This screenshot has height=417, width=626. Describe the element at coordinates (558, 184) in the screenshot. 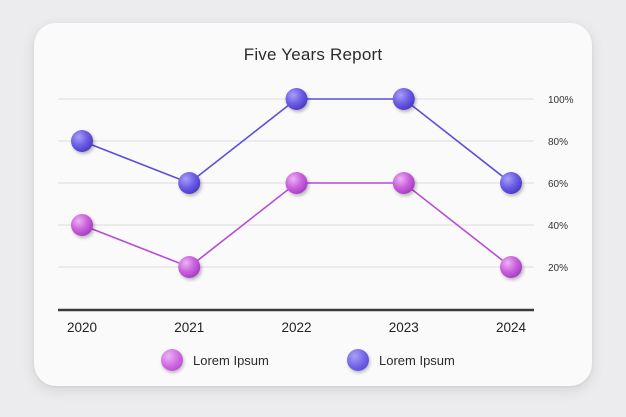

I see `y-tick-label: 60%` at that location.